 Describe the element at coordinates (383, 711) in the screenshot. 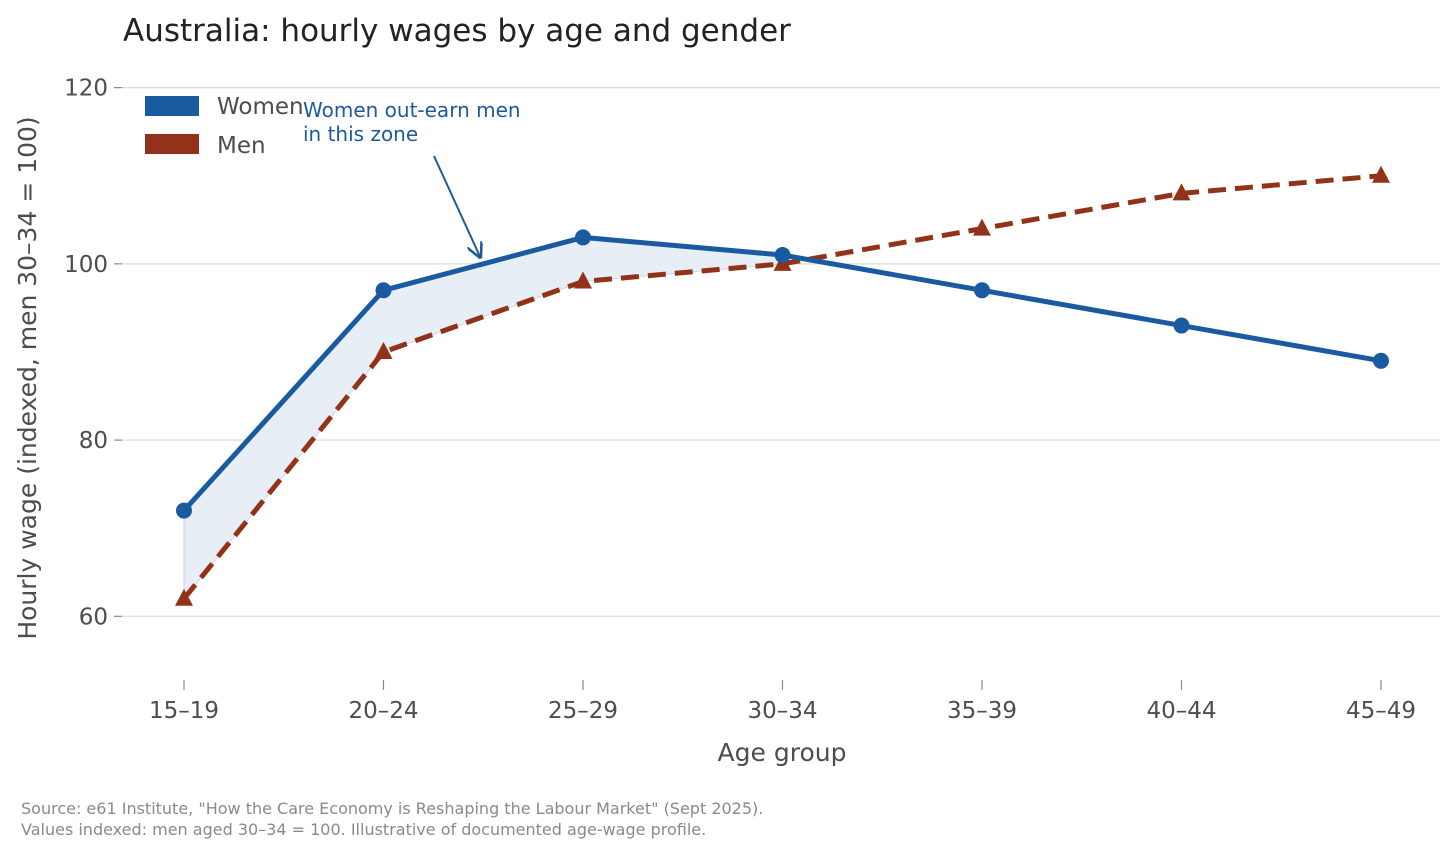

I see `x-tick-label: 20–24` at that location.